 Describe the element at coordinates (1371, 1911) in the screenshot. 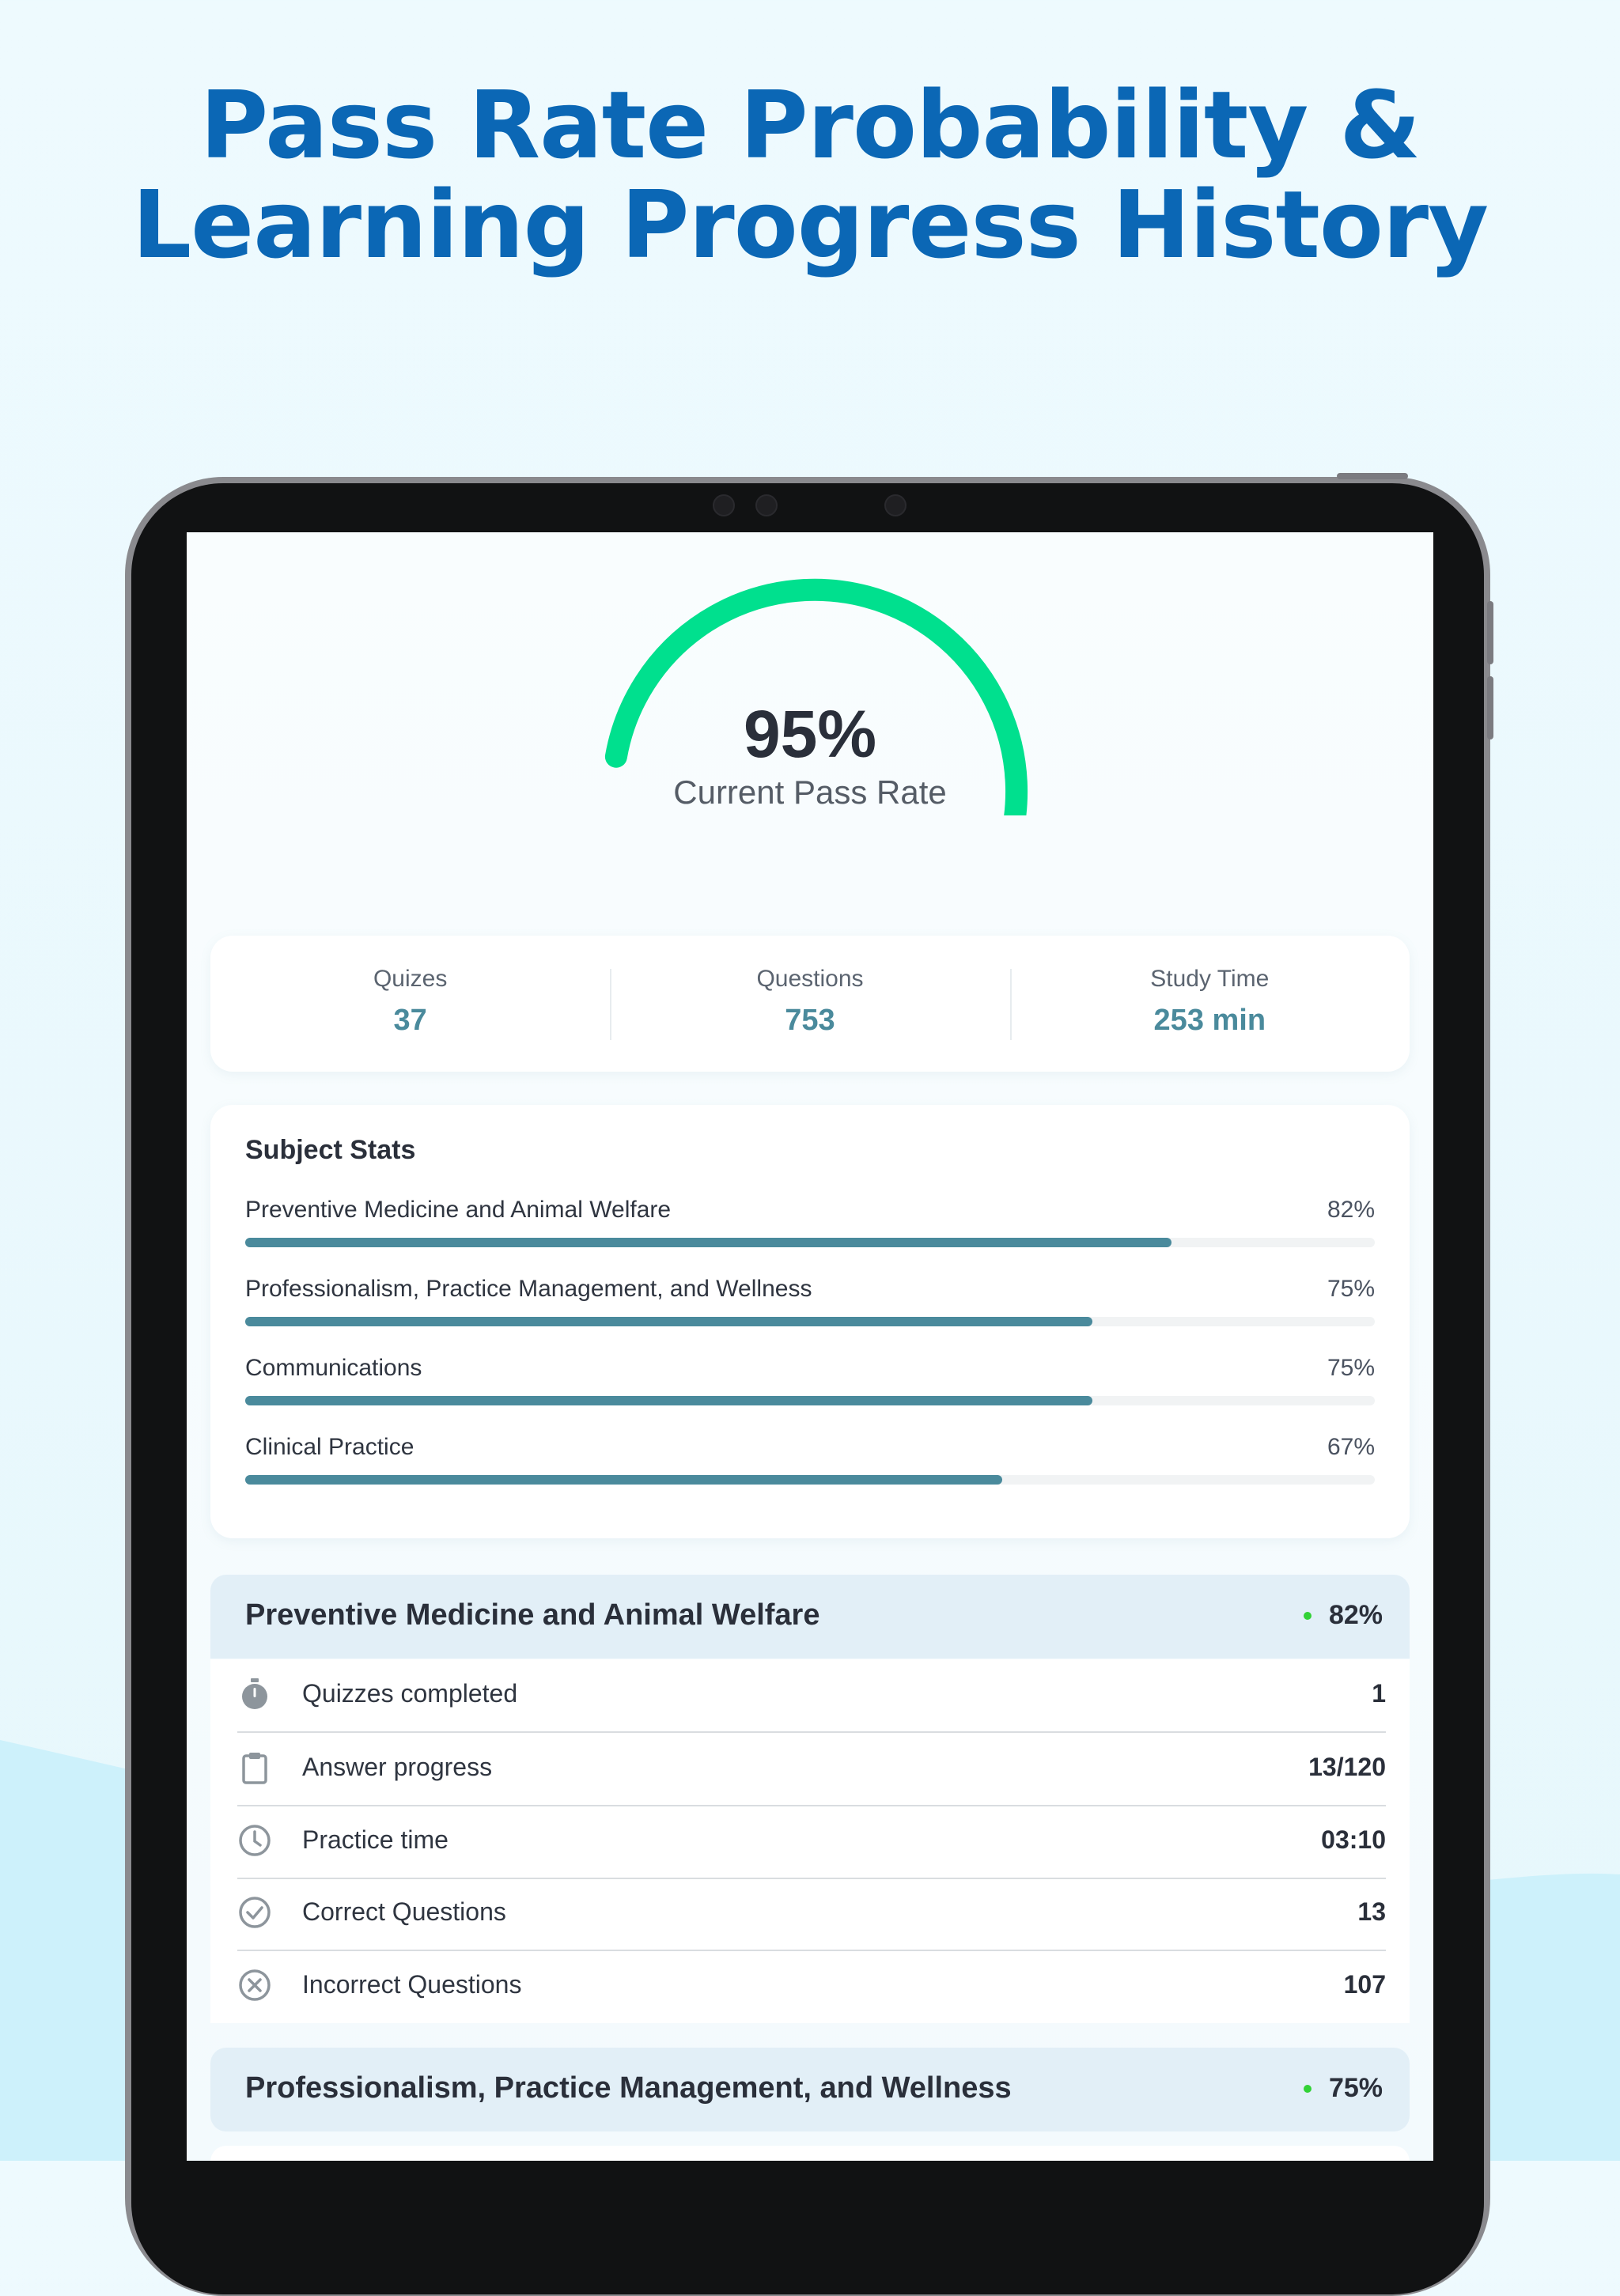

I see `detail-value: 13` at that location.